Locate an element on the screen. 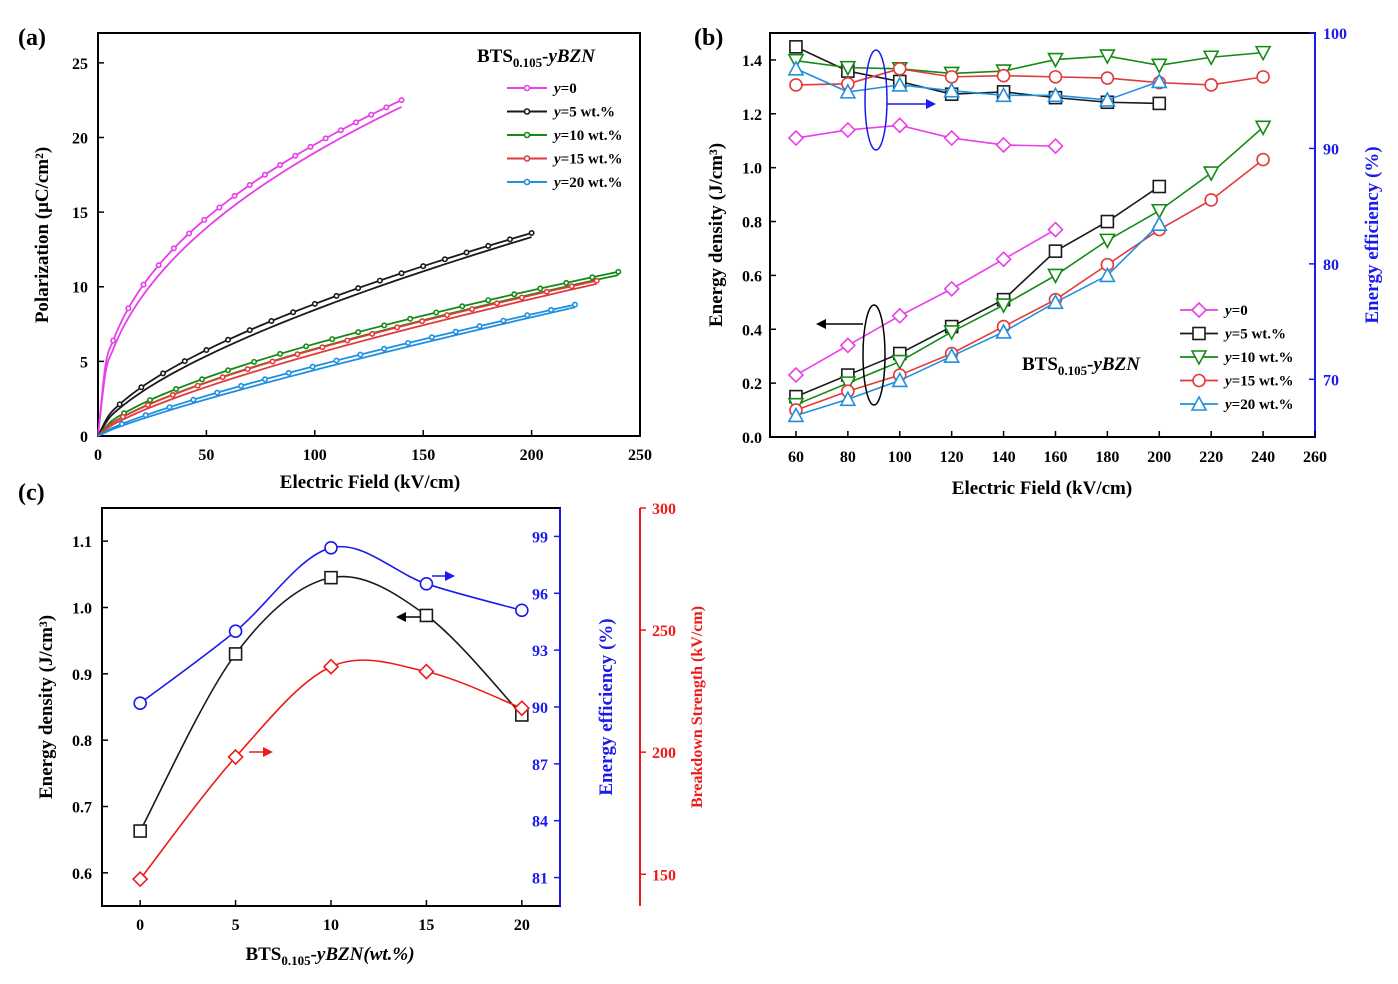  panel-a-curves is located at coordinates (359, 267).